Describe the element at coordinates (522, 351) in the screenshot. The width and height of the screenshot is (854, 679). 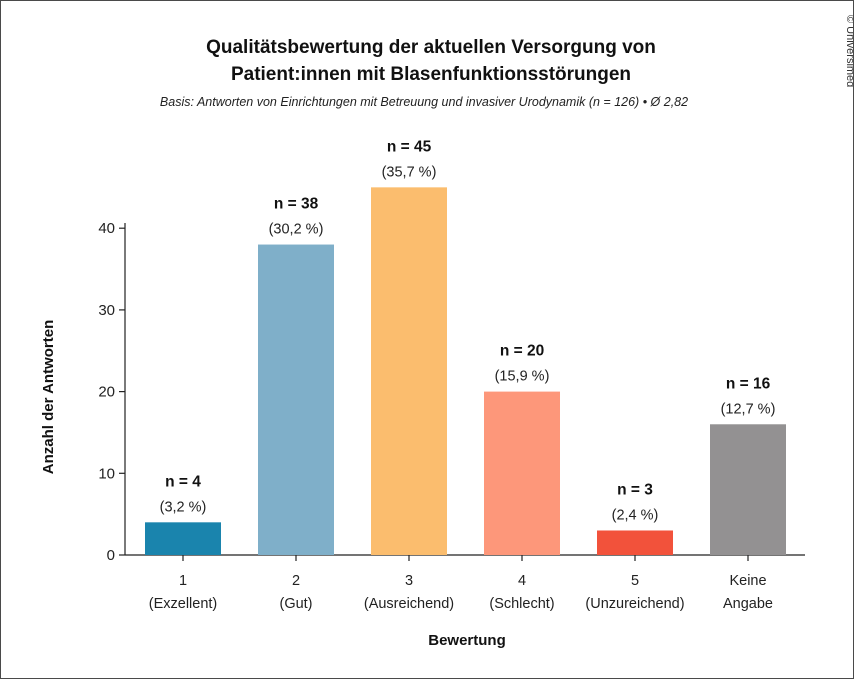
I see `bar-value-label: n = 20` at that location.